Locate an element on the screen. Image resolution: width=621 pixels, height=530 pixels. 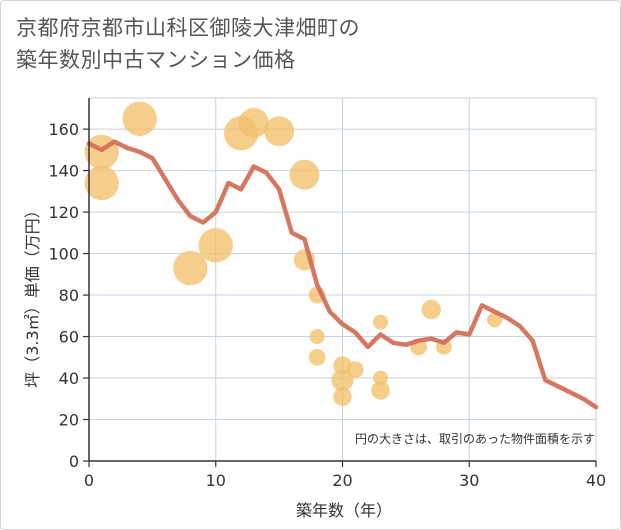
chart-title-line-1: 京都府京都市山科区御陵大津畑町の is located at coordinates (188, 28).